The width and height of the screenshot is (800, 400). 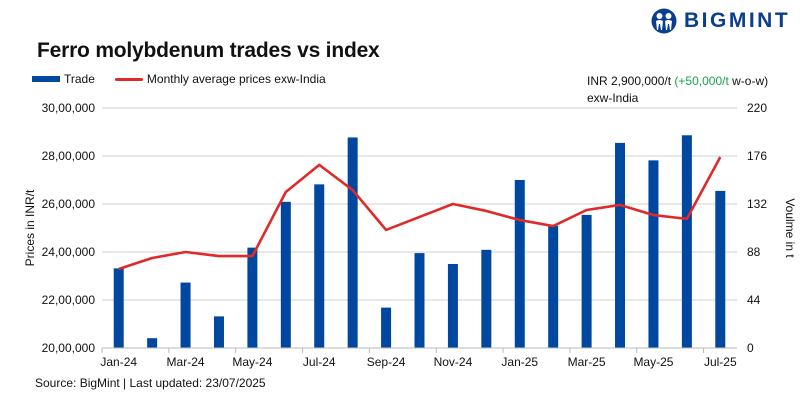 I want to click on bigmint-logo-icon, so click(x=664, y=21).